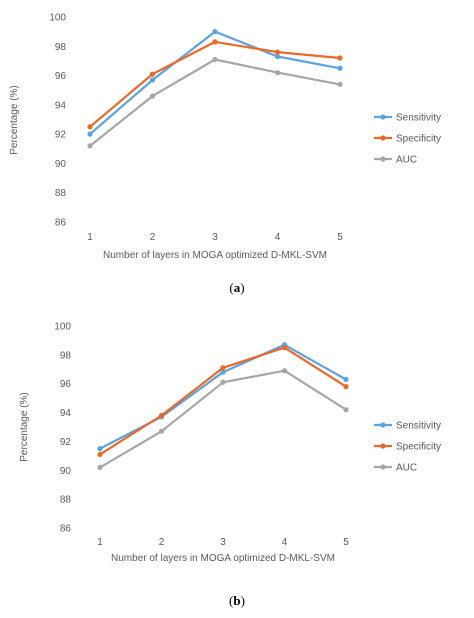 This screenshot has width=474, height=618. What do you see at coordinates (237, 600) in the screenshot?
I see `panel-caption: (b)` at bounding box center [237, 600].